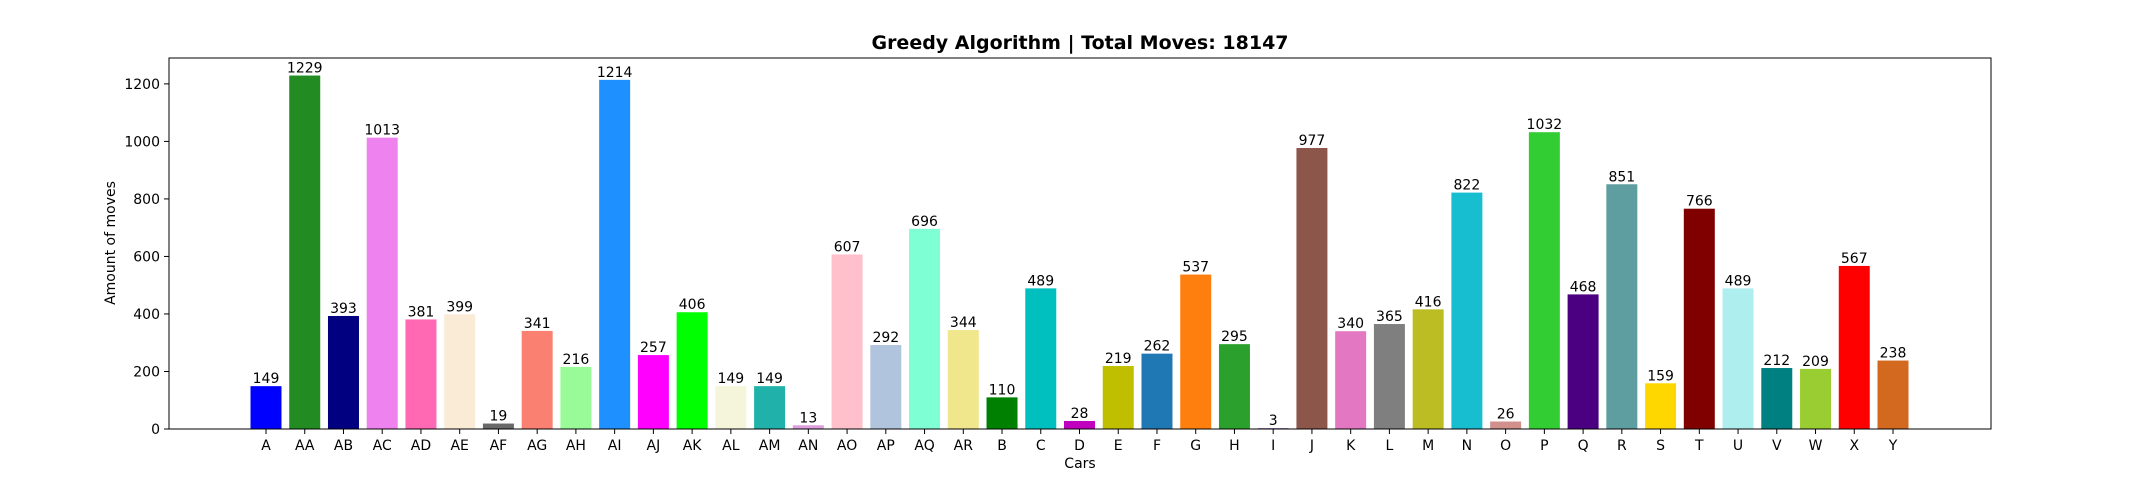  I want to click on bar-AC, so click(382, 283).